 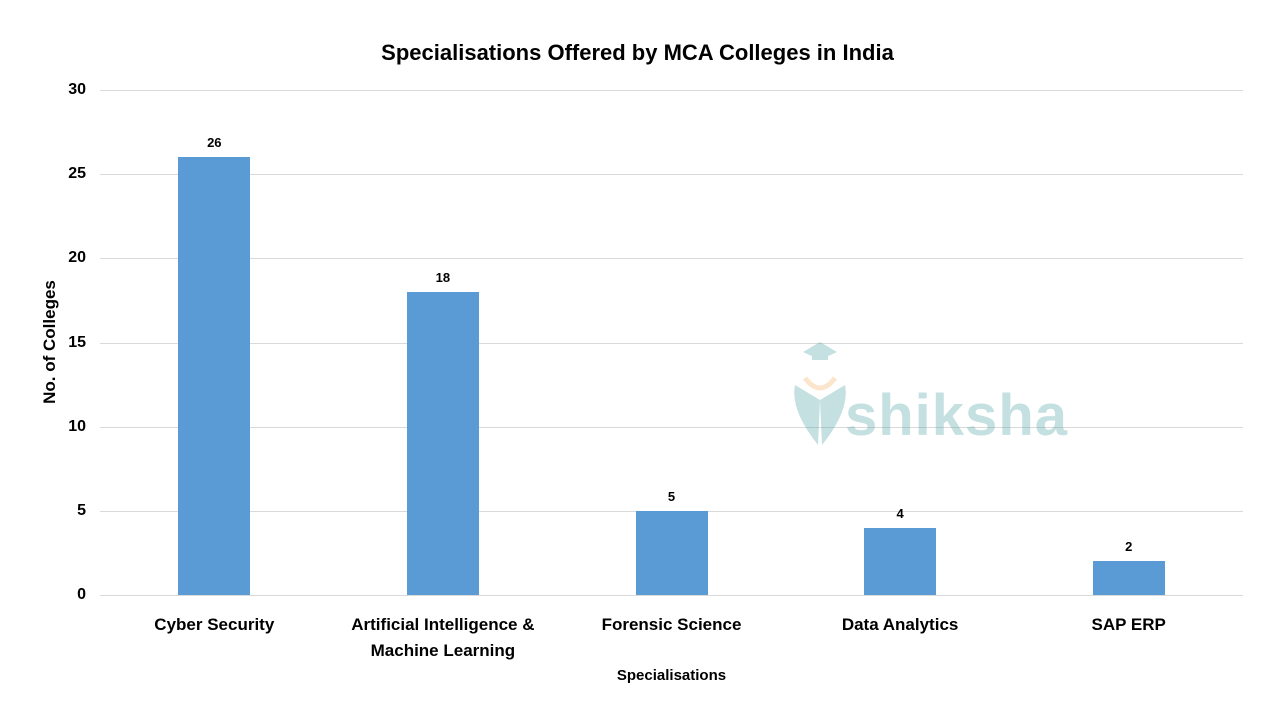 I want to click on x-tick-label: SAP ERP, so click(x=1129, y=625).